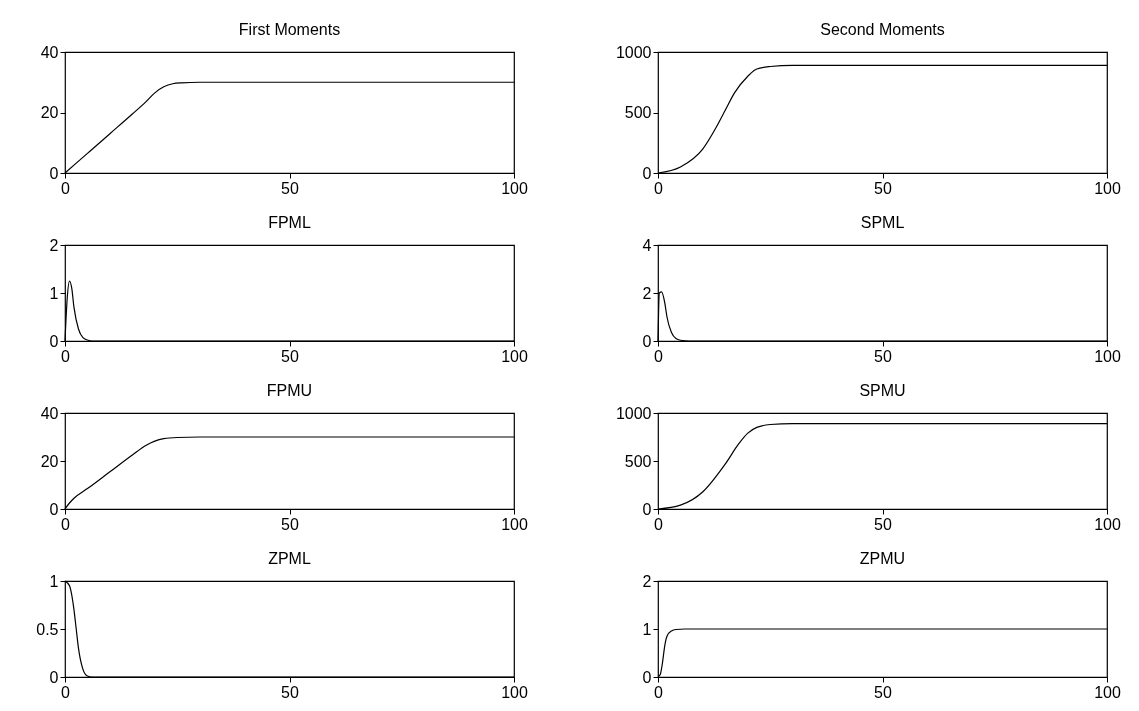  What do you see at coordinates (882, 390) in the screenshot?
I see `chart-title: SPMU` at bounding box center [882, 390].